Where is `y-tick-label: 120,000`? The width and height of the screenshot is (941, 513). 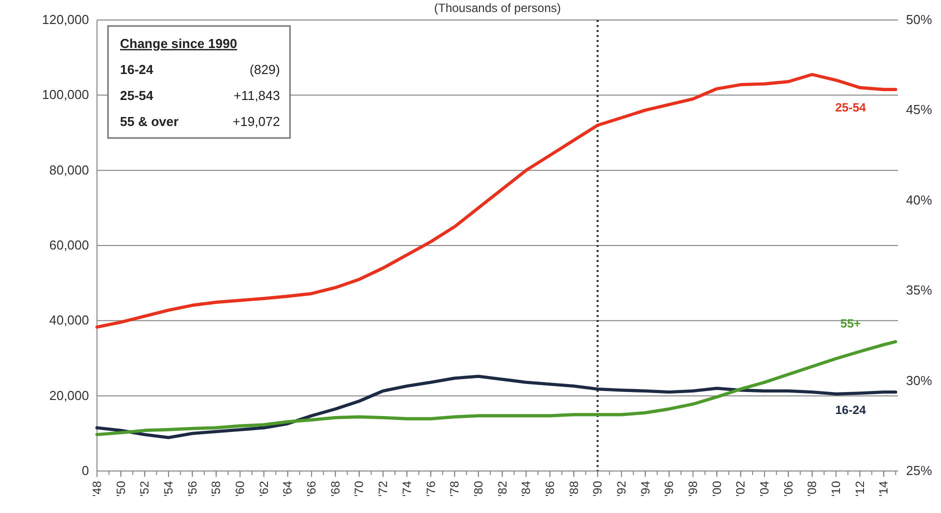 y-tick-label: 120,000 is located at coordinates (65, 19).